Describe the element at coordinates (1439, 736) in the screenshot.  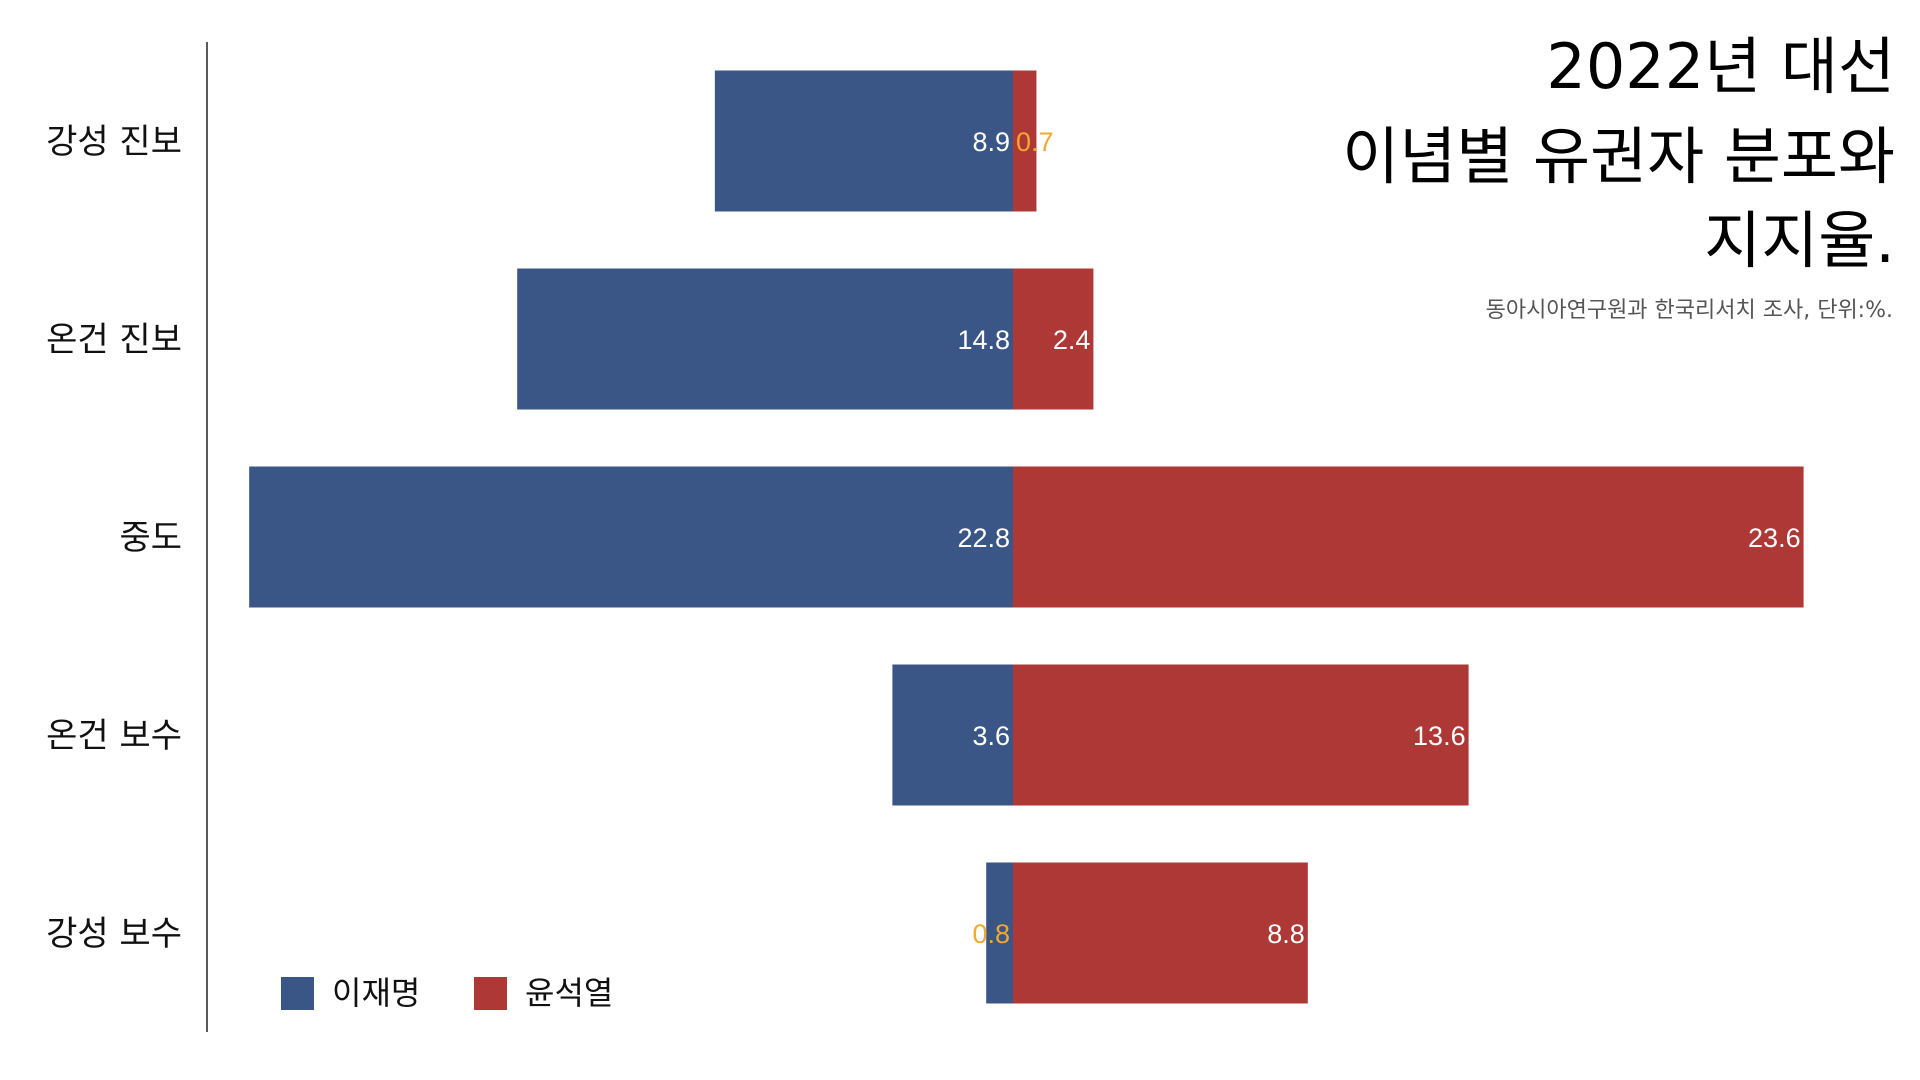
I see `value-label-yoon: 13.6` at that location.